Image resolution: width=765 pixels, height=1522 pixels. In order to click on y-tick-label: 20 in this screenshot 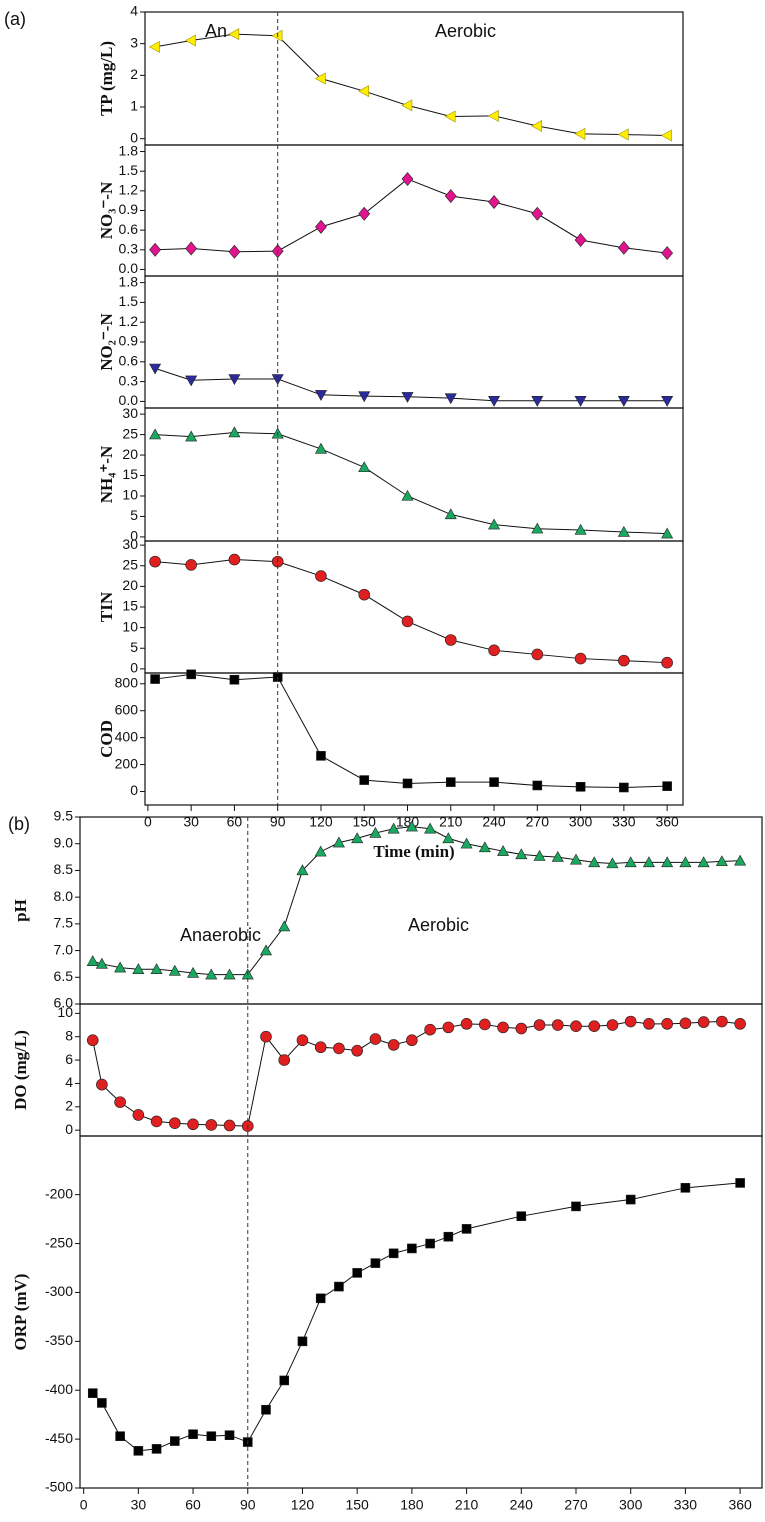, I will do `click(130, 585)`.